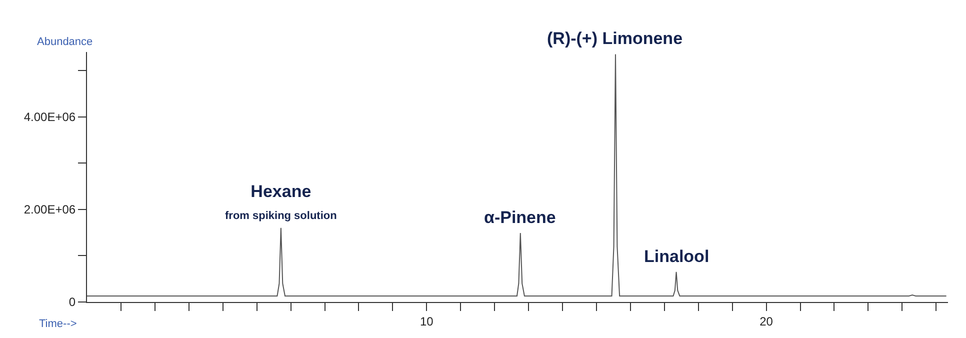  I want to click on x-axis-title: Time-->, so click(58, 324).